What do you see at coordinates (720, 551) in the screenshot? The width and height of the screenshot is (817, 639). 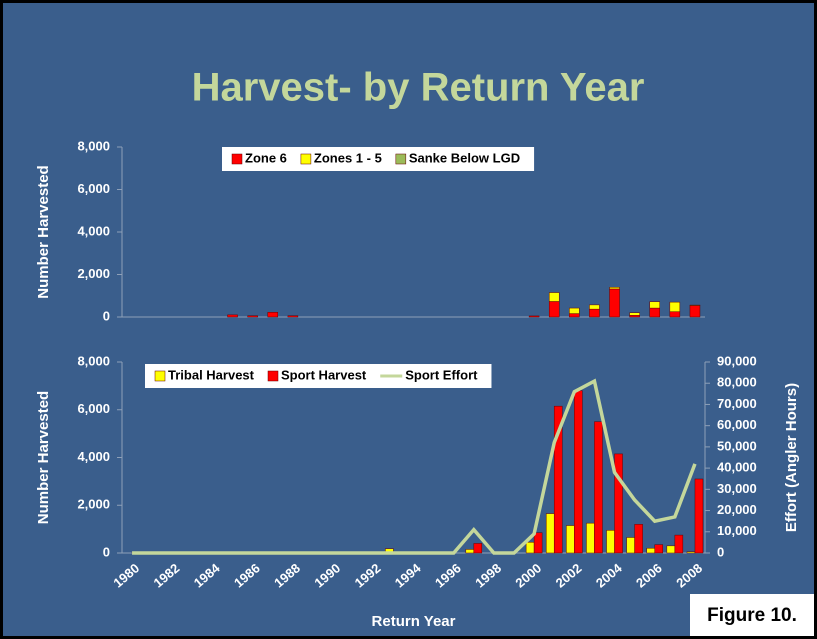 I see `y2-tick-label: 0` at bounding box center [720, 551].